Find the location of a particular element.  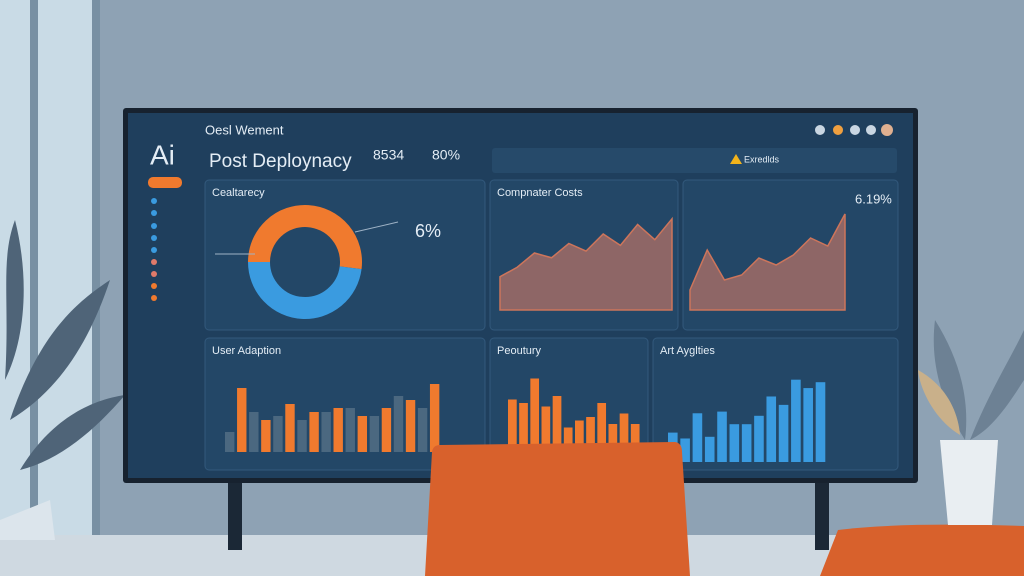

top-icons is located at coordinates (854, 130).